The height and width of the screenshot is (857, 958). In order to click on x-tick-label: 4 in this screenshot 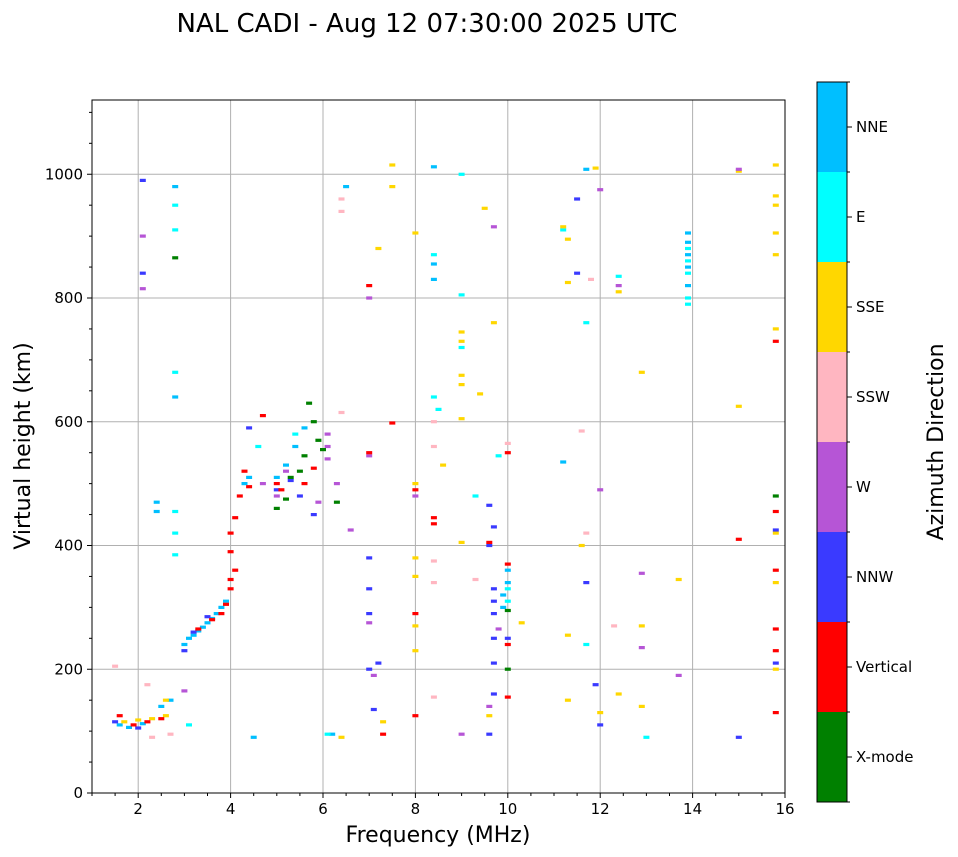, I will do `click(231, 809)`.